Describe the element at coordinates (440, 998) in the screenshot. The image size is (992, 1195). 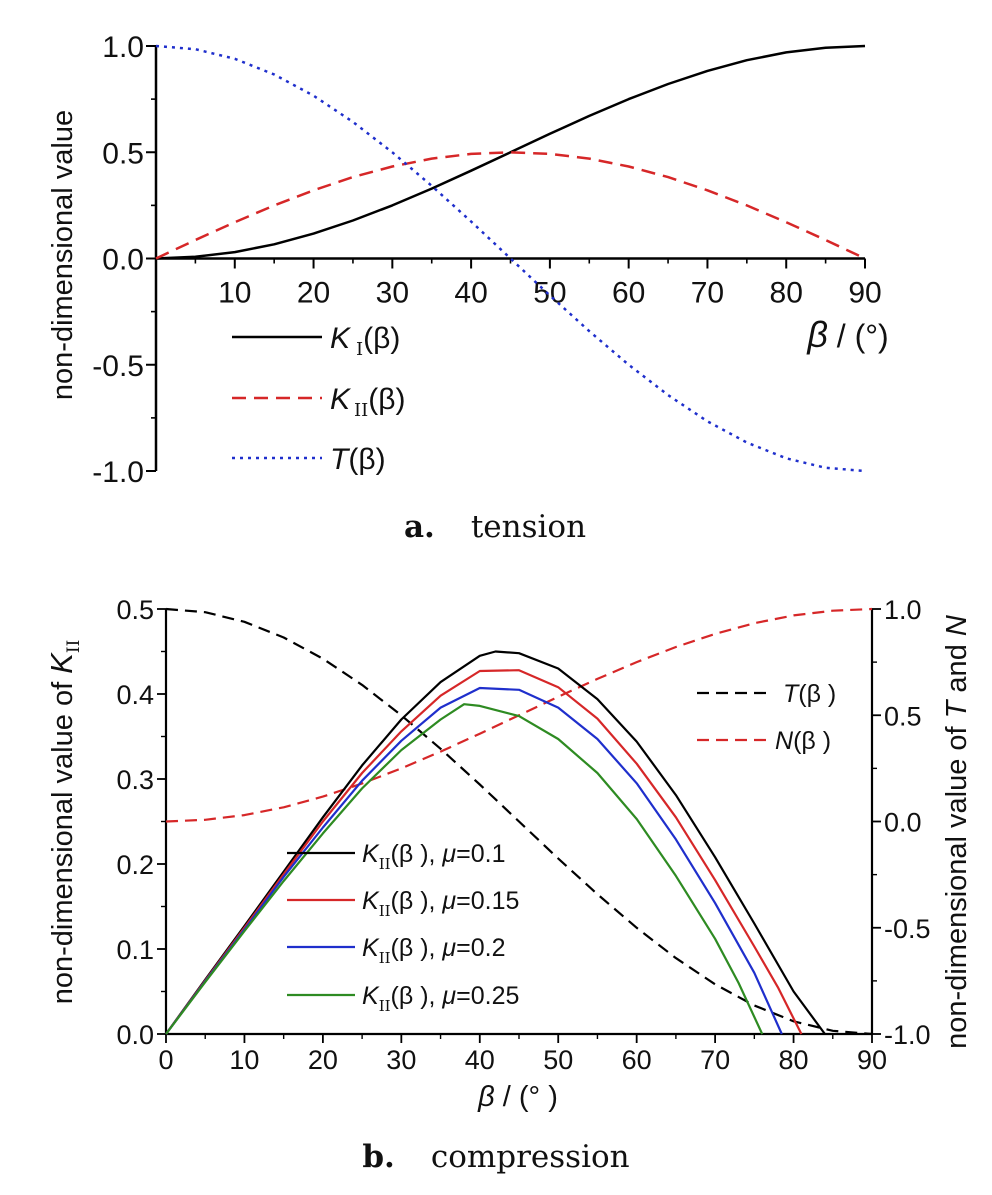
I see `panel-b-legend-label-mu-0.25: KII(β ), μ=0.25` at that location.